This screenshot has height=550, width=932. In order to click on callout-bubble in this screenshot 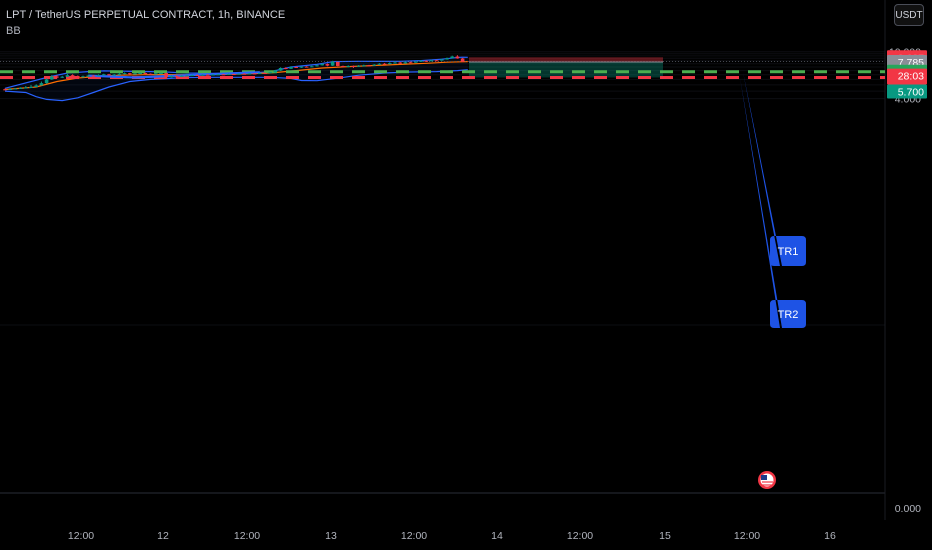, I will do `click(774, 169)`.